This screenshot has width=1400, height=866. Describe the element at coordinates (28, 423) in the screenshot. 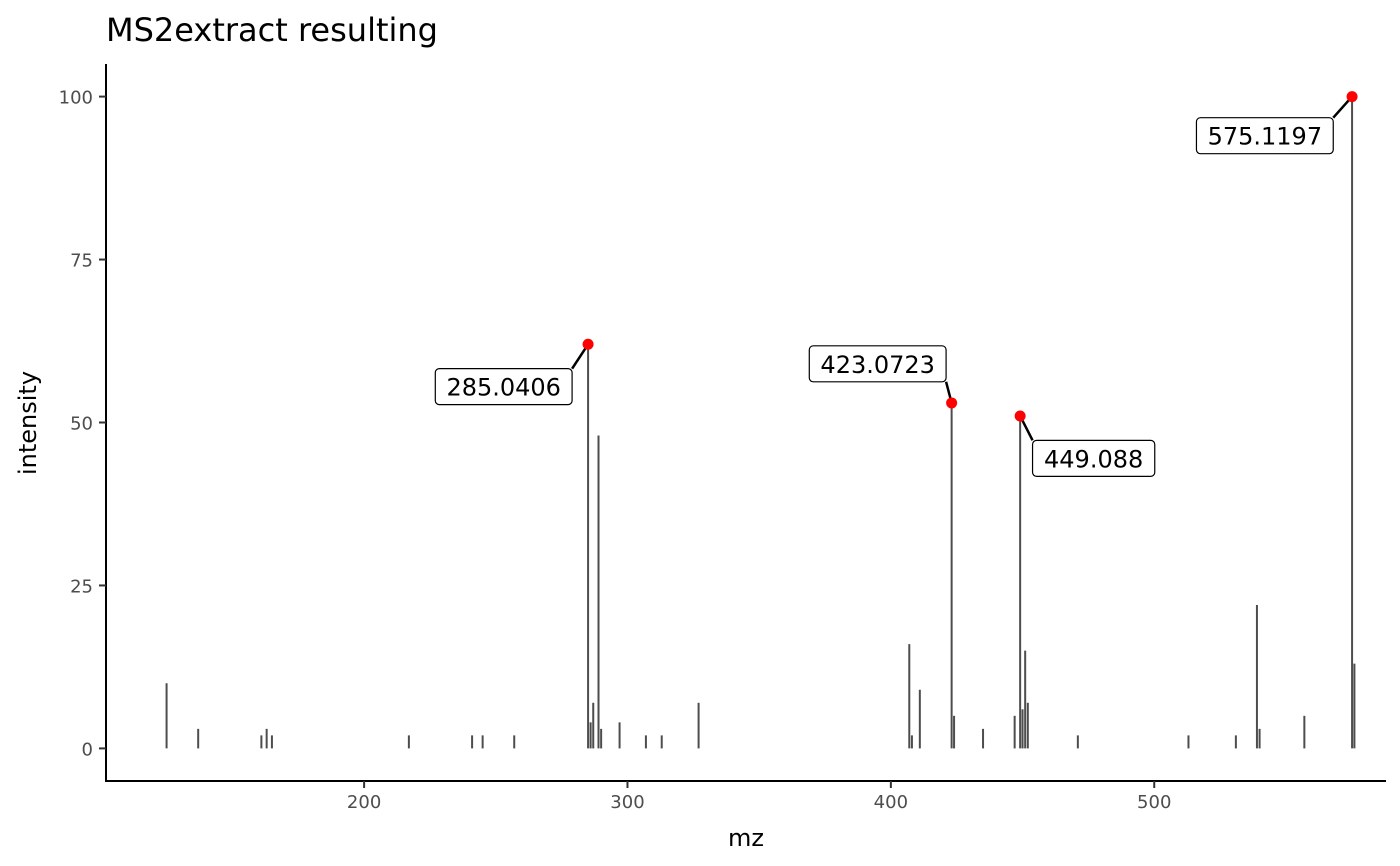

I see `y-axis-title: intensity` at that location.